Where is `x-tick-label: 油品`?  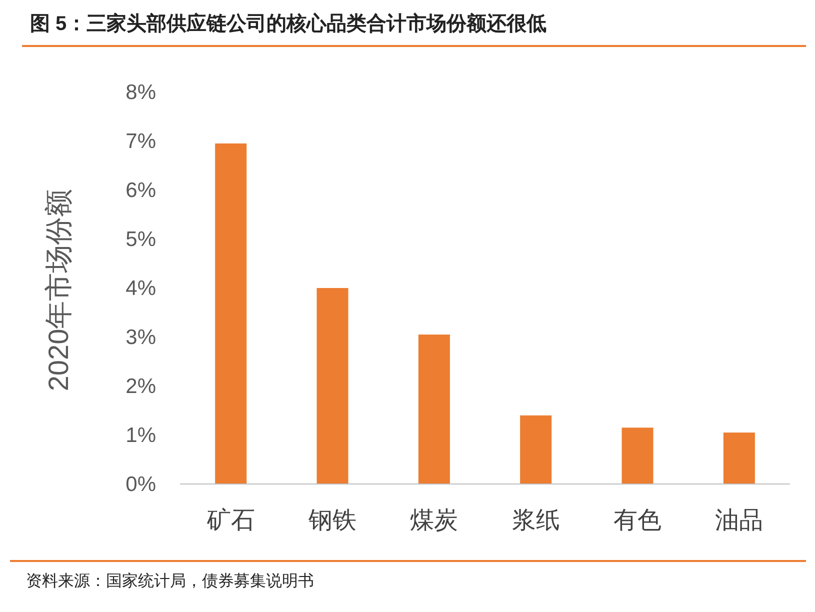
x-tick-label: 油品 is located at coordinates (739, 520).